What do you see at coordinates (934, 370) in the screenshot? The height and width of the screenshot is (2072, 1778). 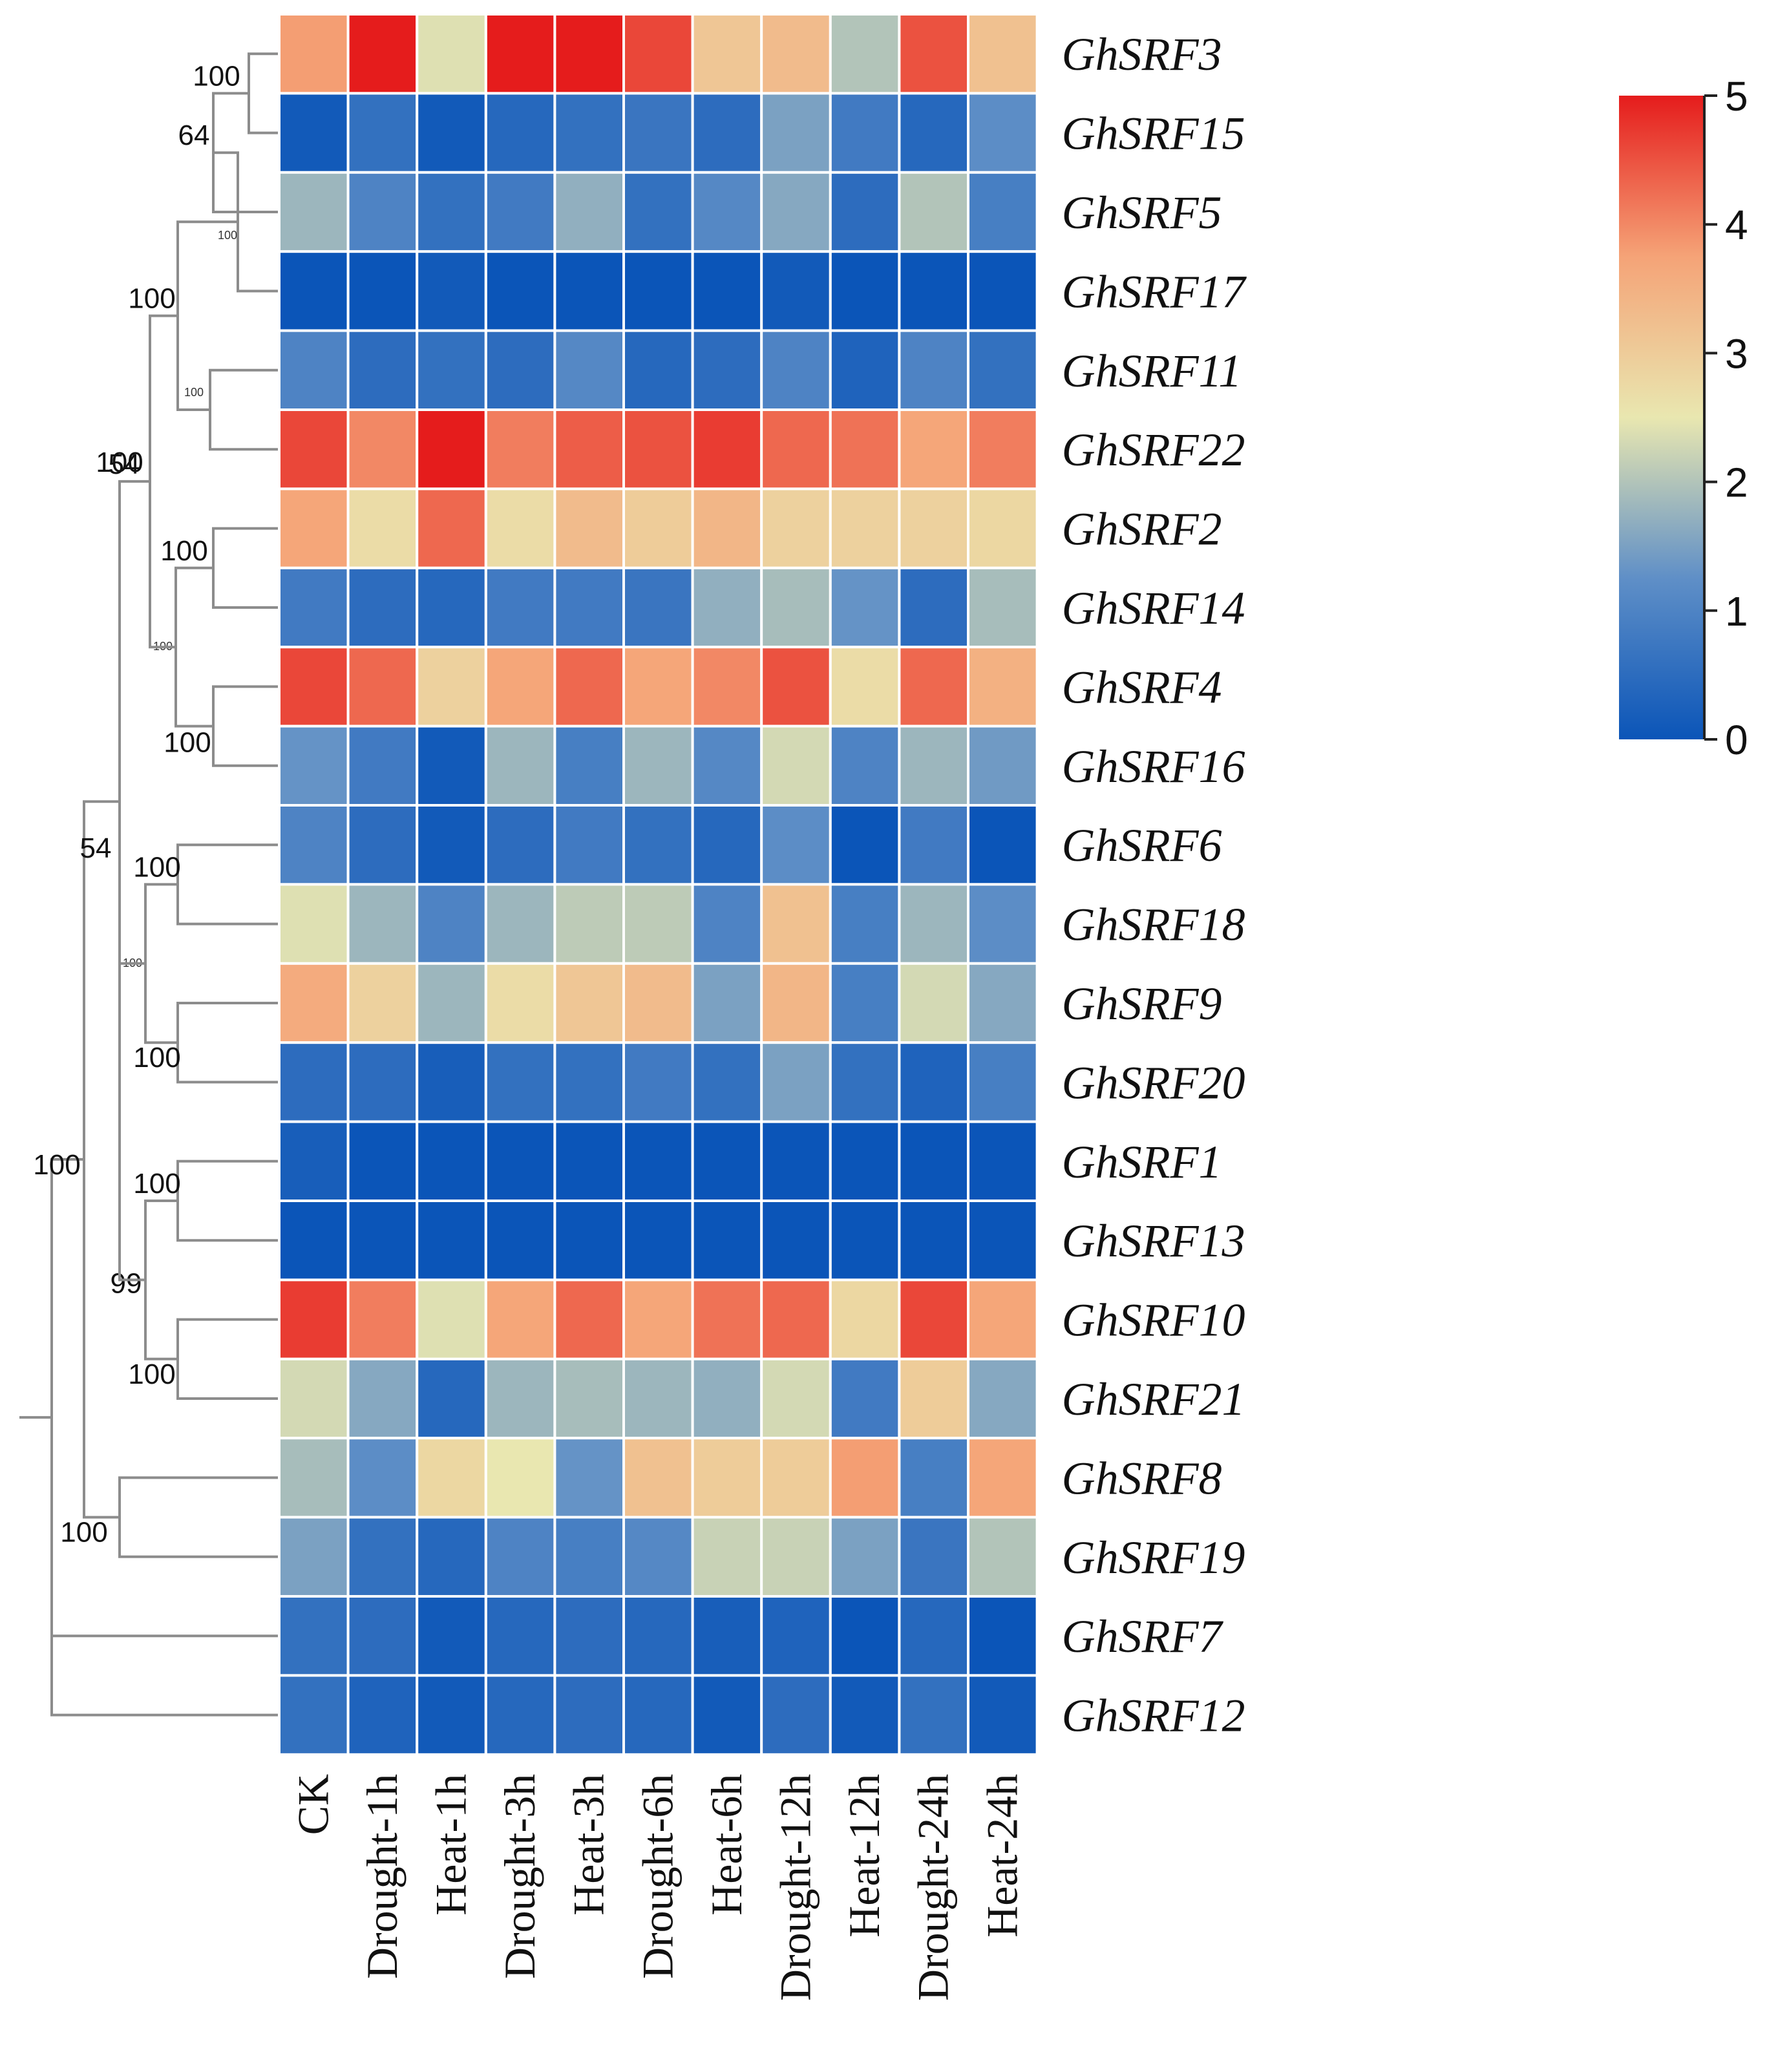 I see `heatmap-cell-GhSRF11-Drought-24h` at bounding box center [934, 370].